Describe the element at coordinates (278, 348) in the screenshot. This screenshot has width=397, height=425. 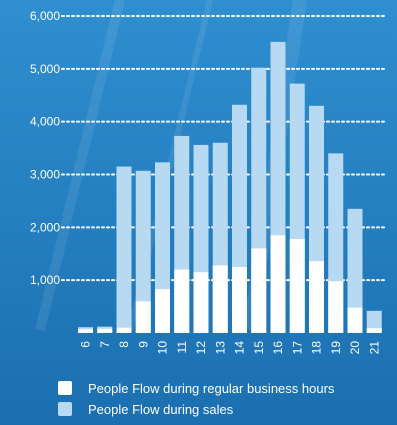
I see `x-tick-label: 16` at that location.